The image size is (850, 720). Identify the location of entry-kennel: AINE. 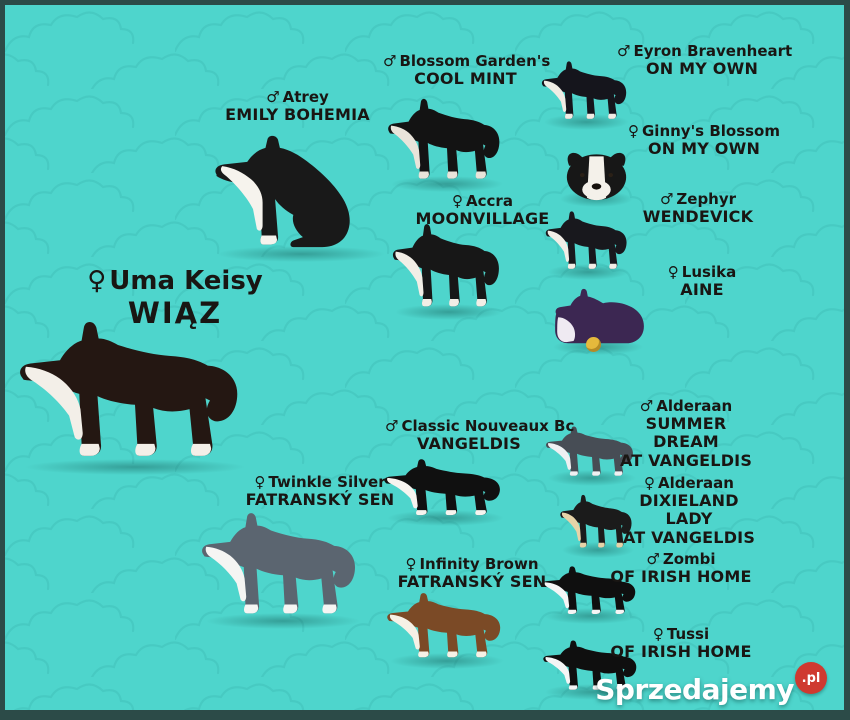
(702, 290).